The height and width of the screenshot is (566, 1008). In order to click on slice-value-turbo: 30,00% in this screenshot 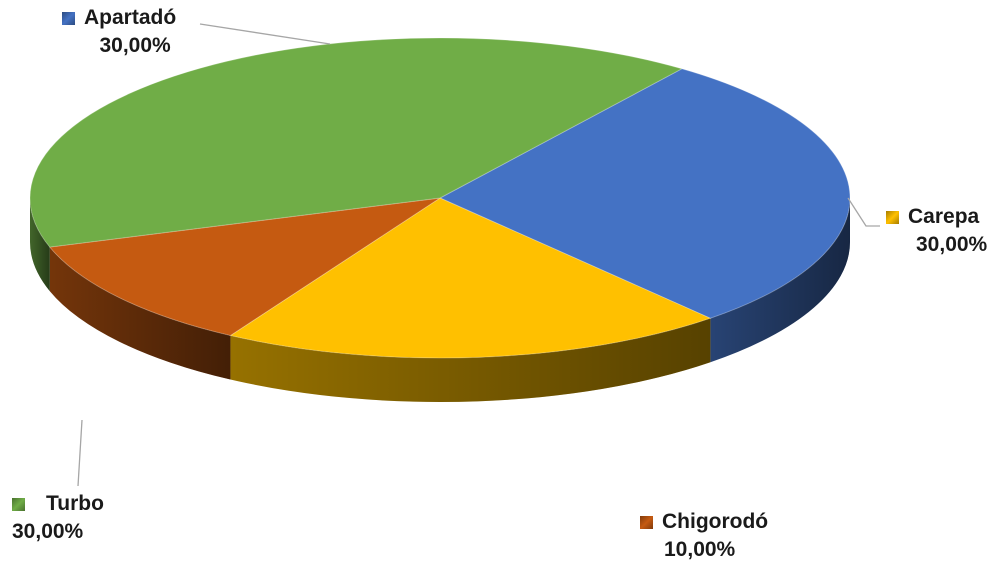, I will do `click(48, 531)`.